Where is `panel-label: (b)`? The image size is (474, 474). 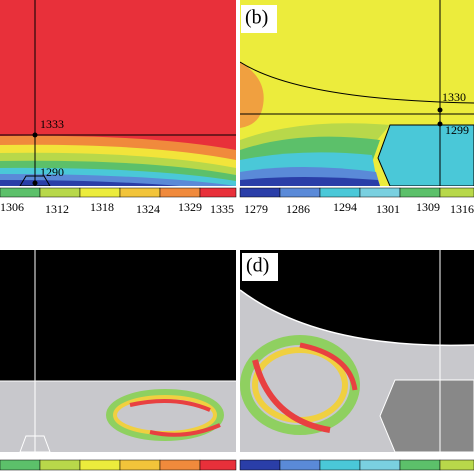 panel-label: (b) is located at coordinates (256, 18).